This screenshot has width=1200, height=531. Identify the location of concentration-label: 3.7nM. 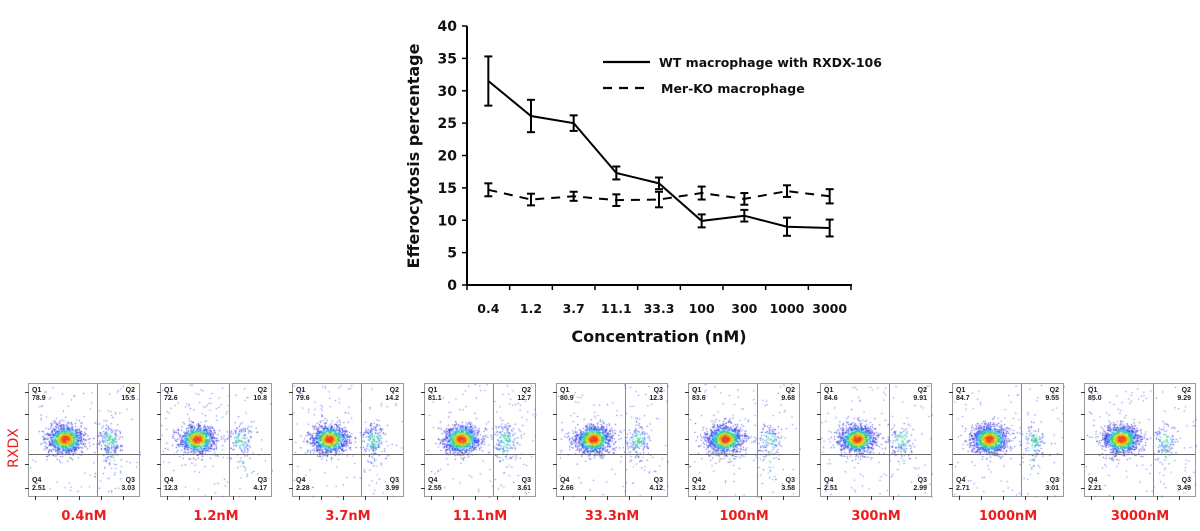
(348, 516).